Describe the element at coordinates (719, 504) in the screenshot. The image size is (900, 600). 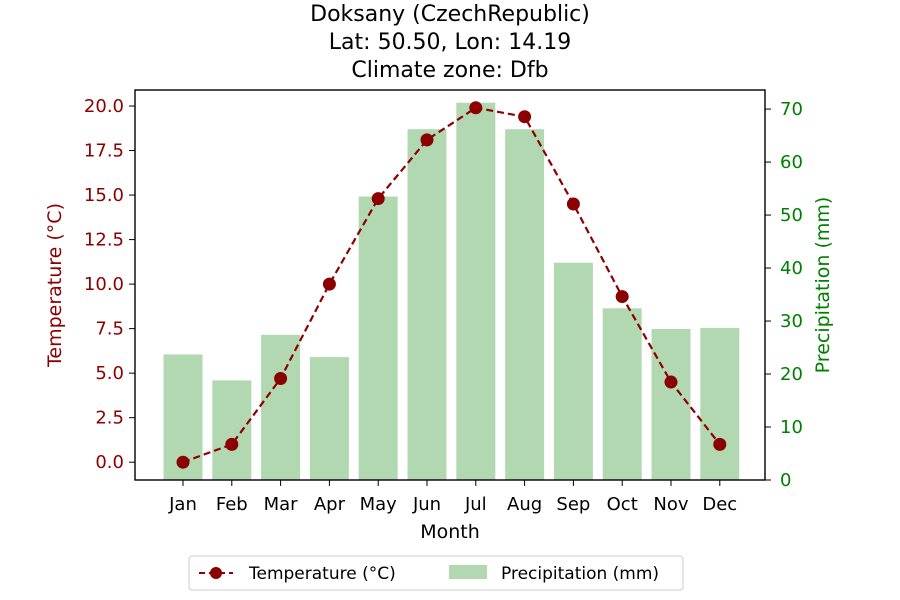
I see `x-tick-label-dec: Dec` at that location.